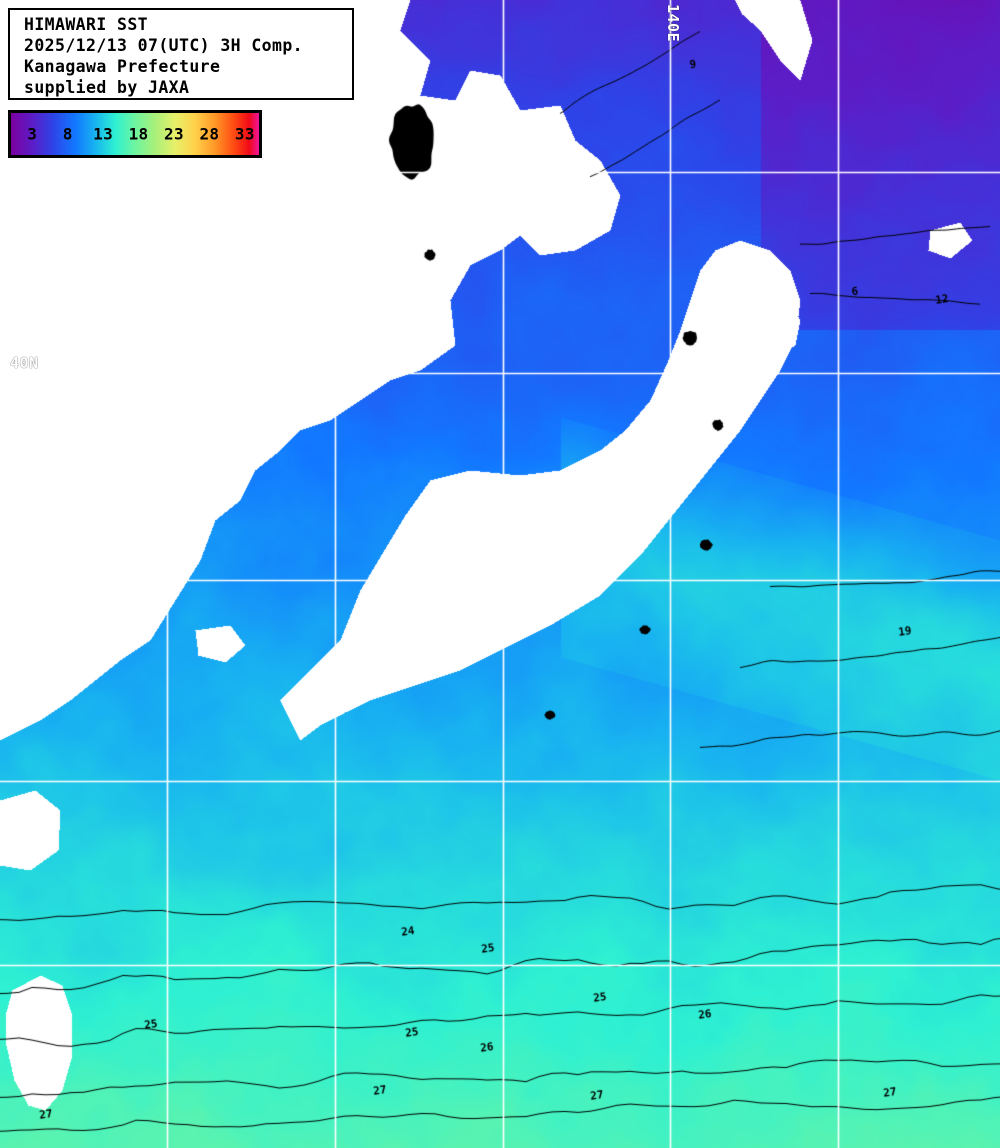  I want to click on colorbar-gradient, so click(135, 134).